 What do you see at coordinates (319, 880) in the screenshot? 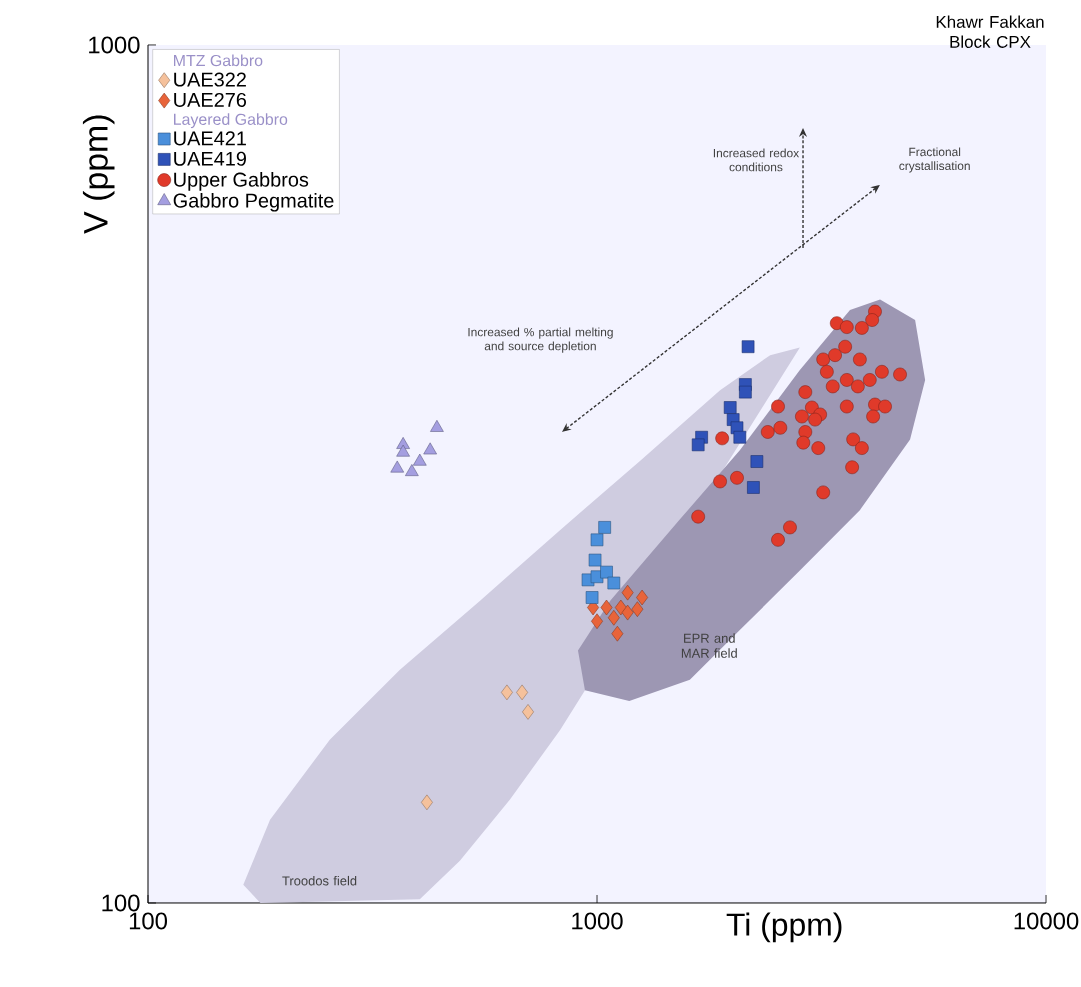
I see `annotation: Troodos field` at bounding box center [319, 880].